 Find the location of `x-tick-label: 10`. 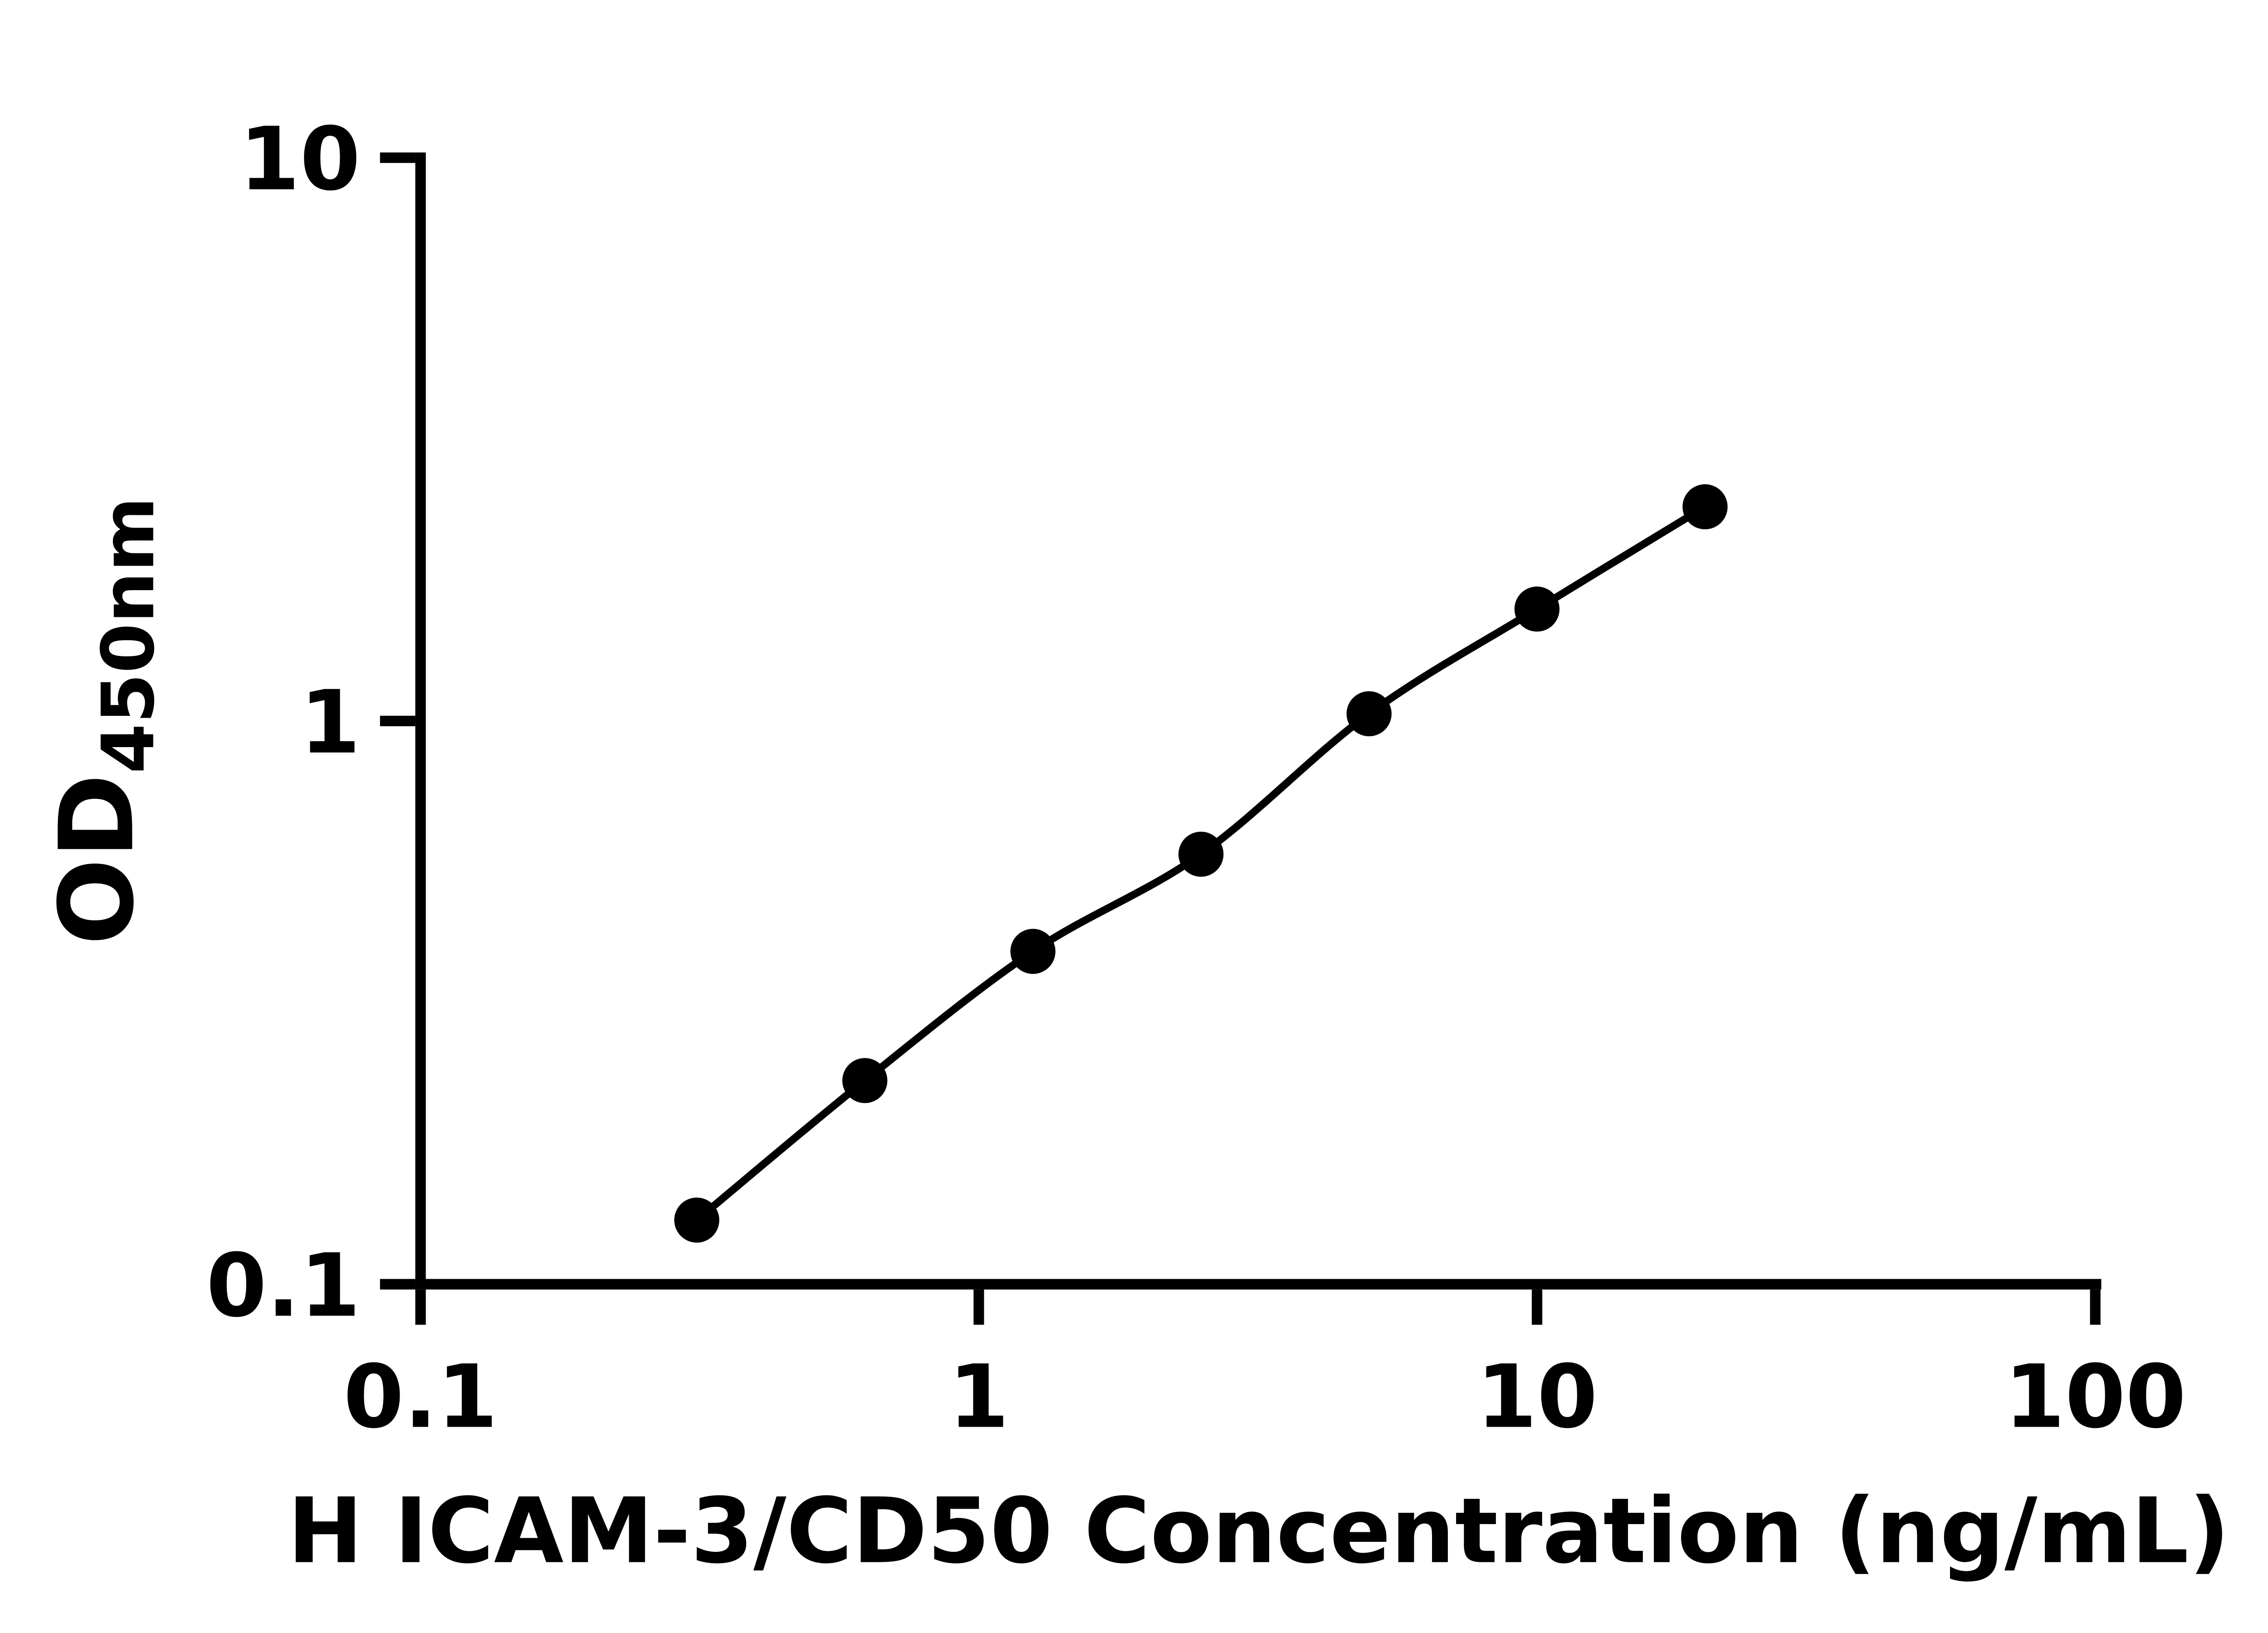

x-tick-label: 10 is located at coordinates (1537, 1397).